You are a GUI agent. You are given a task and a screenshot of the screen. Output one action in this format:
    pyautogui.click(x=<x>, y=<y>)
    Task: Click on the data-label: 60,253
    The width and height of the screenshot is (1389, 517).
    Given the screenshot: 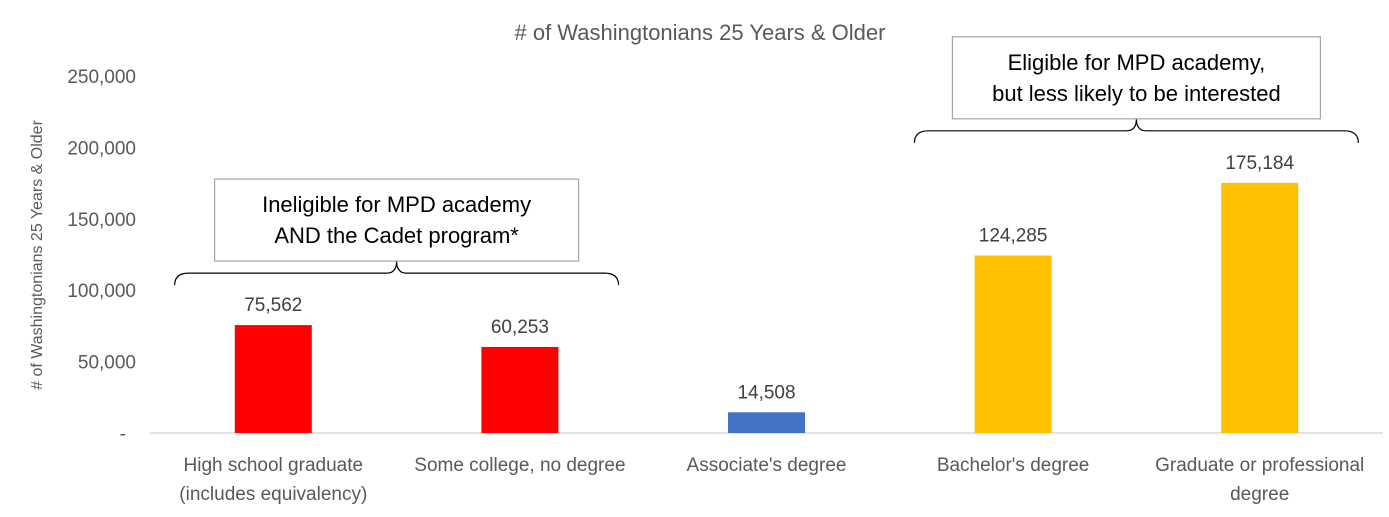 What is the action you would take?
    pyautogui.click(x=520, y=327)
    